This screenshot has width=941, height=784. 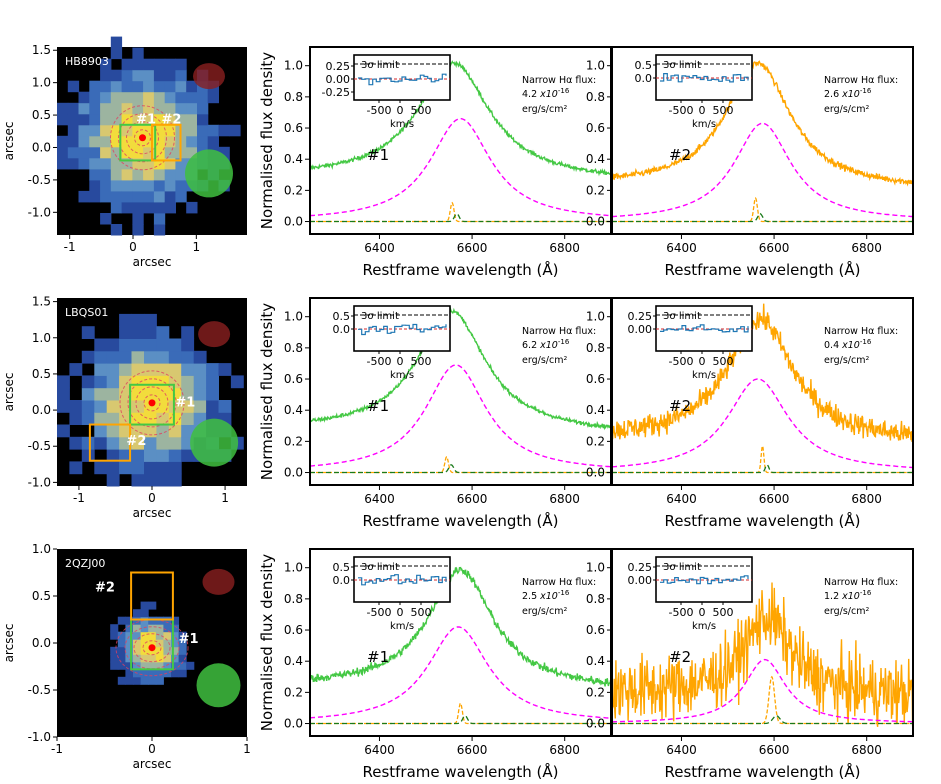 What do you see at coordinates (774, 248) in the screenshot?
I see `x-tick-label: 6600` at bounding box center [774, 248].